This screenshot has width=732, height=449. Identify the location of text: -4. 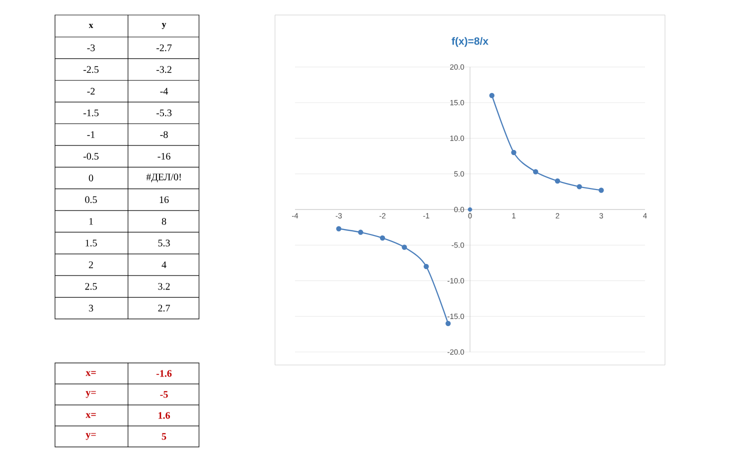
(164, 91).